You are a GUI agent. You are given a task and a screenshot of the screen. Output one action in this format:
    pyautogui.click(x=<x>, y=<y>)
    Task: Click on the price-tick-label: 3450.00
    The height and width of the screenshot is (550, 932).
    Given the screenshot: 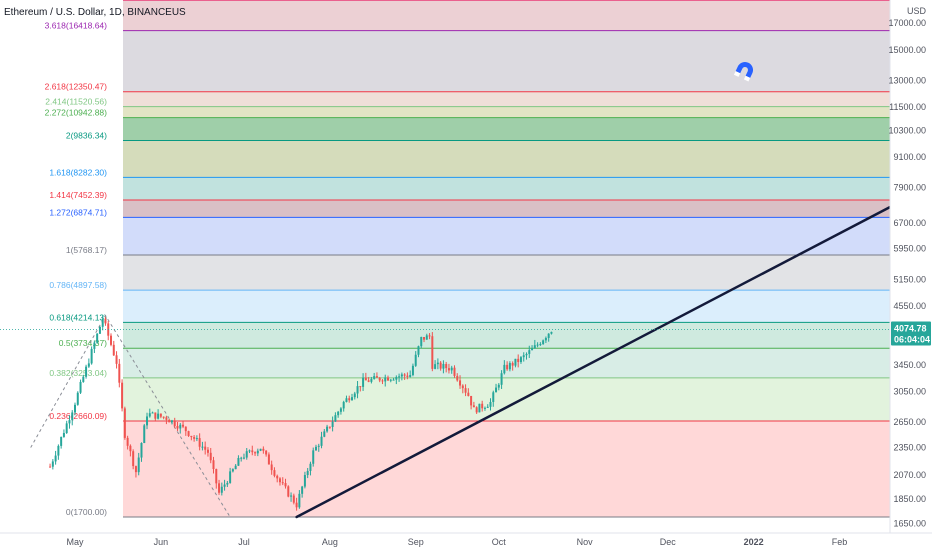 What is the action you would take?
    pyautogui.click(x=909, y=365)
    